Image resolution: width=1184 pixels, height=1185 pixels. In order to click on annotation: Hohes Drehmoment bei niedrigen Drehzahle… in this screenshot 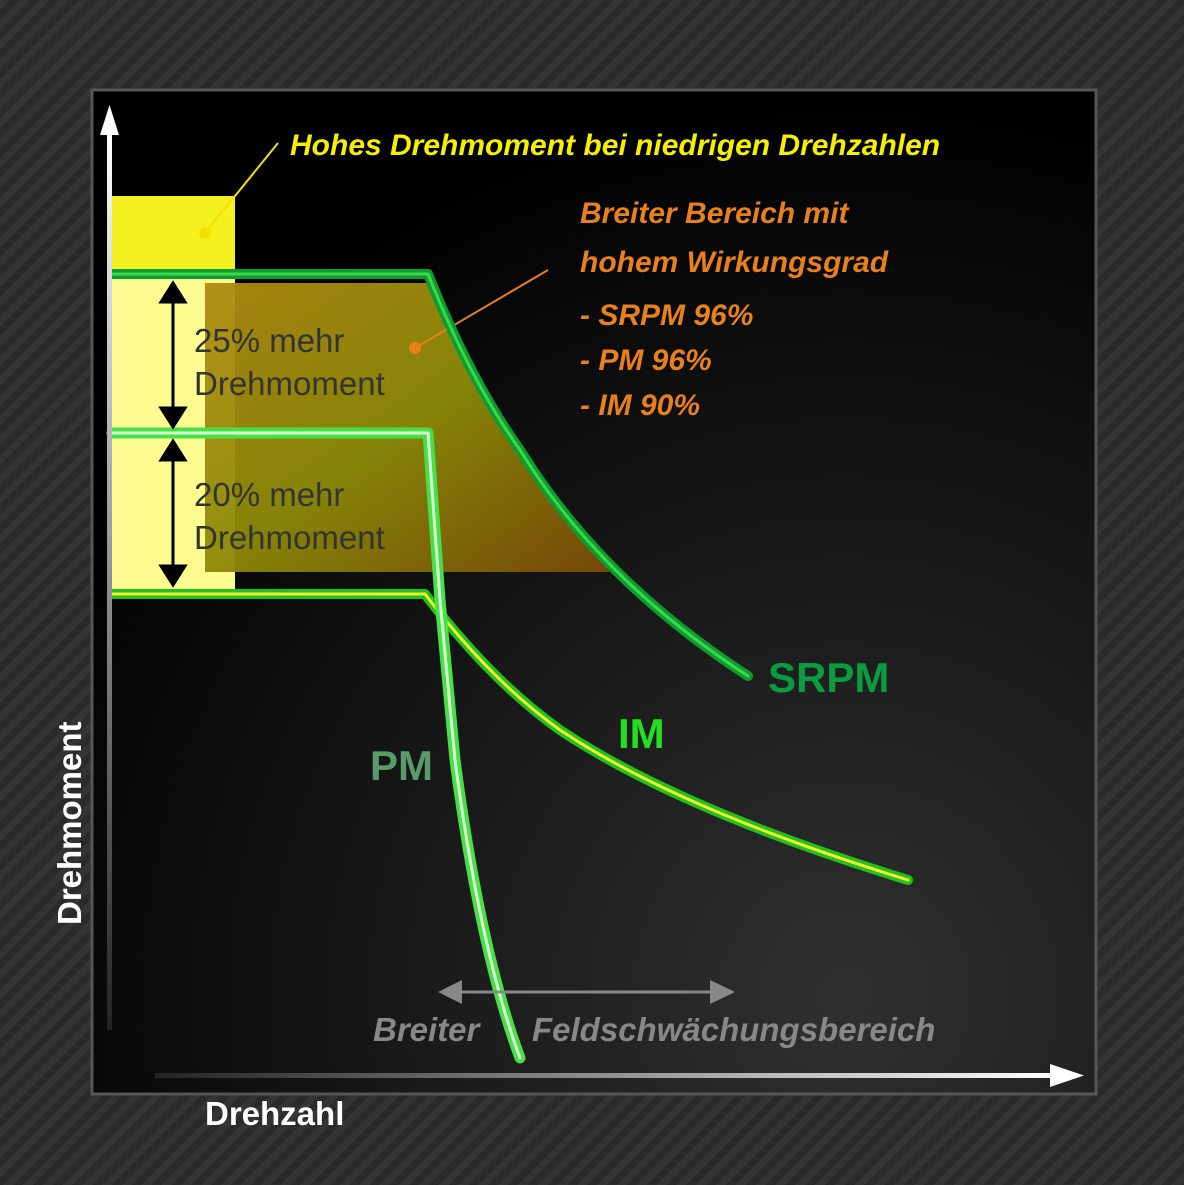, I will do `click(615, 145)`.